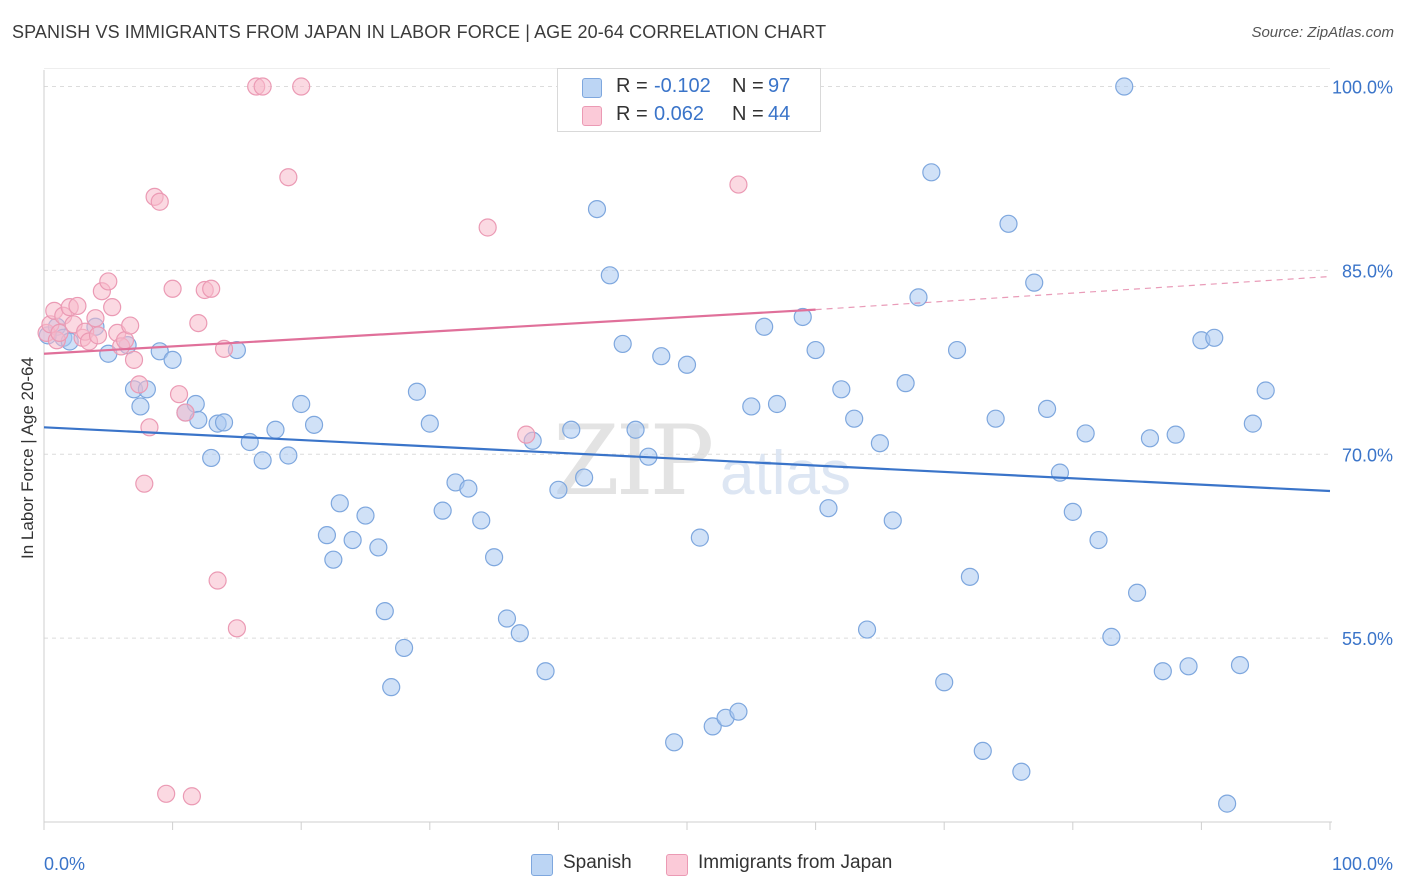 Image resolution: width=1406 pixels, height=892 pixels. I want to click on legend-r-value: -0.102, so click(682, 86).